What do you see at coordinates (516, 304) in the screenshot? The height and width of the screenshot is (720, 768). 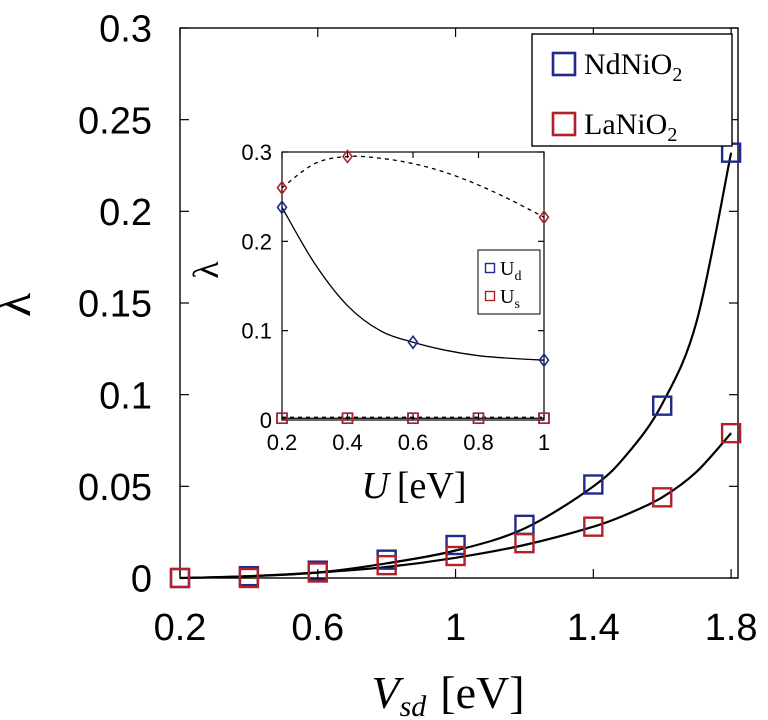 I see `inset-legend-label-sub: s` at bounding box center [516, 304].